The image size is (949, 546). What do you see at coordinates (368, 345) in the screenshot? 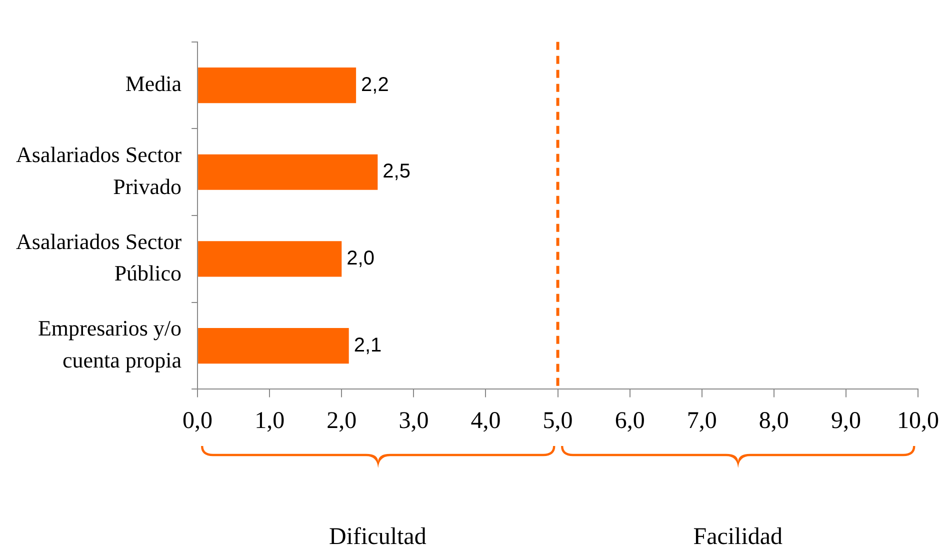
I see `data-label: 2,1` at bounding box center [368, 345].